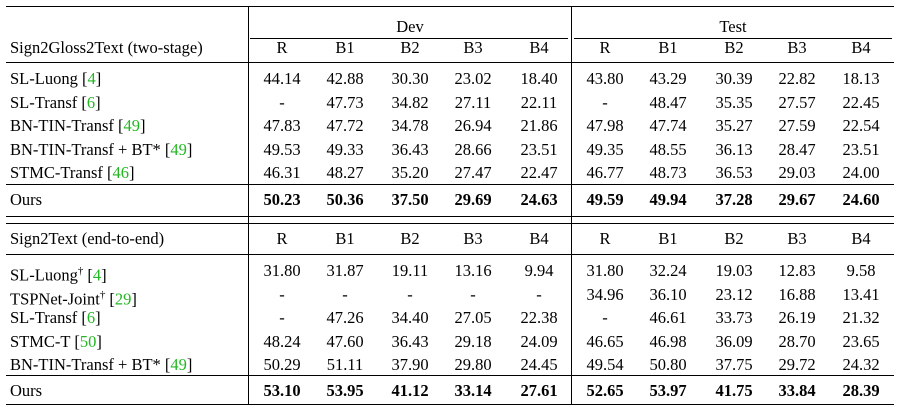 Image resolution: width=900 pixels, height=410 pixels. What do you see at coordinates (106, 47) in the screenshot?
I see `section-header-two-stage: Sign2Gloss2Text (two-stage)` at bounding box center [106, 47].